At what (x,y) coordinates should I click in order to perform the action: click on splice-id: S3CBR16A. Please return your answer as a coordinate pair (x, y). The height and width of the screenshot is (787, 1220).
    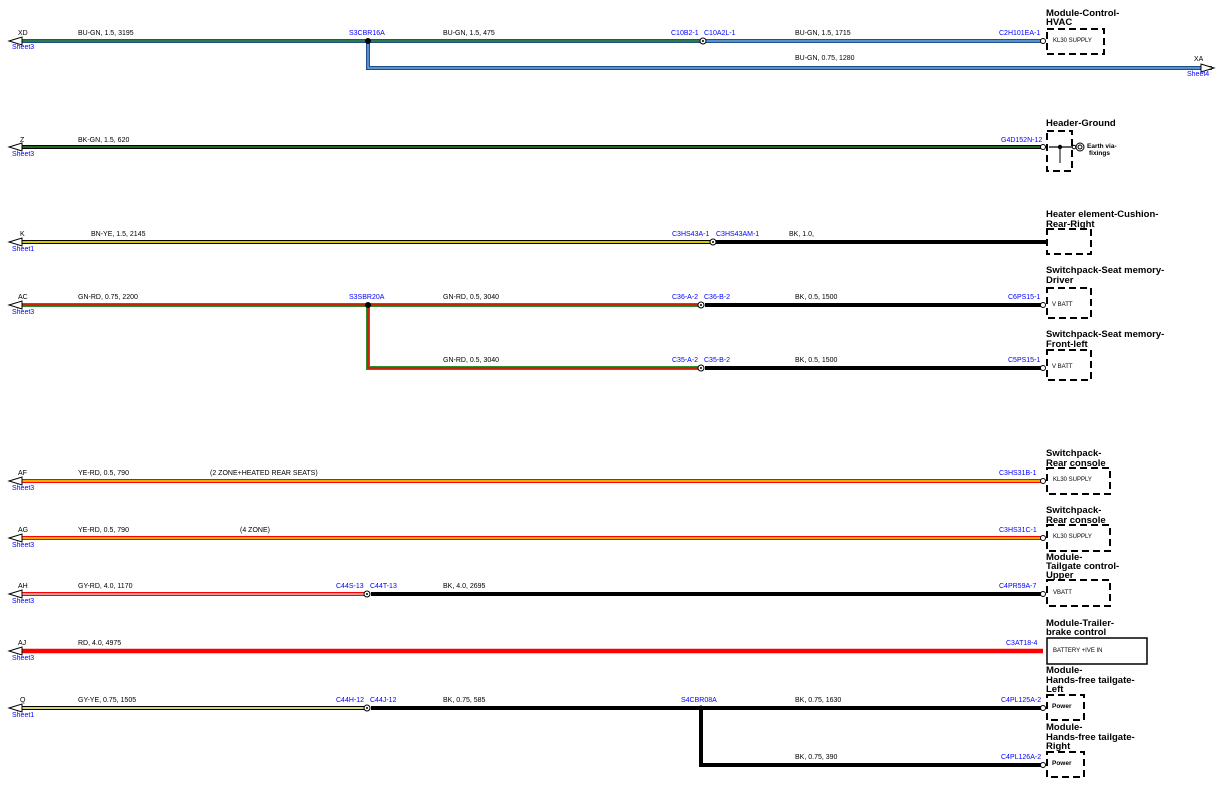
    Looking at the image, I should click on (367, 33).